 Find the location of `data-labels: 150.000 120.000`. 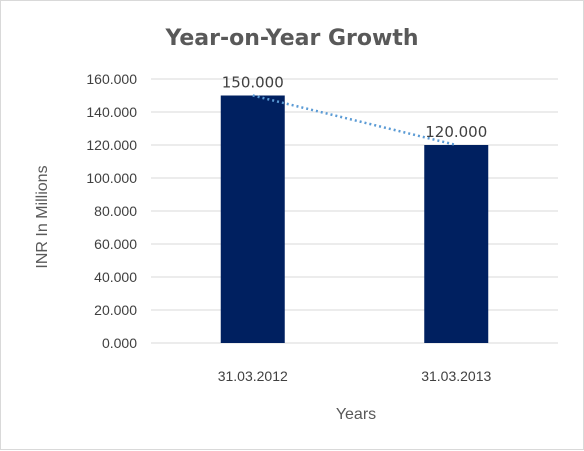

data-labels: 150.000 120.000 is located at coordinates (355, 108).